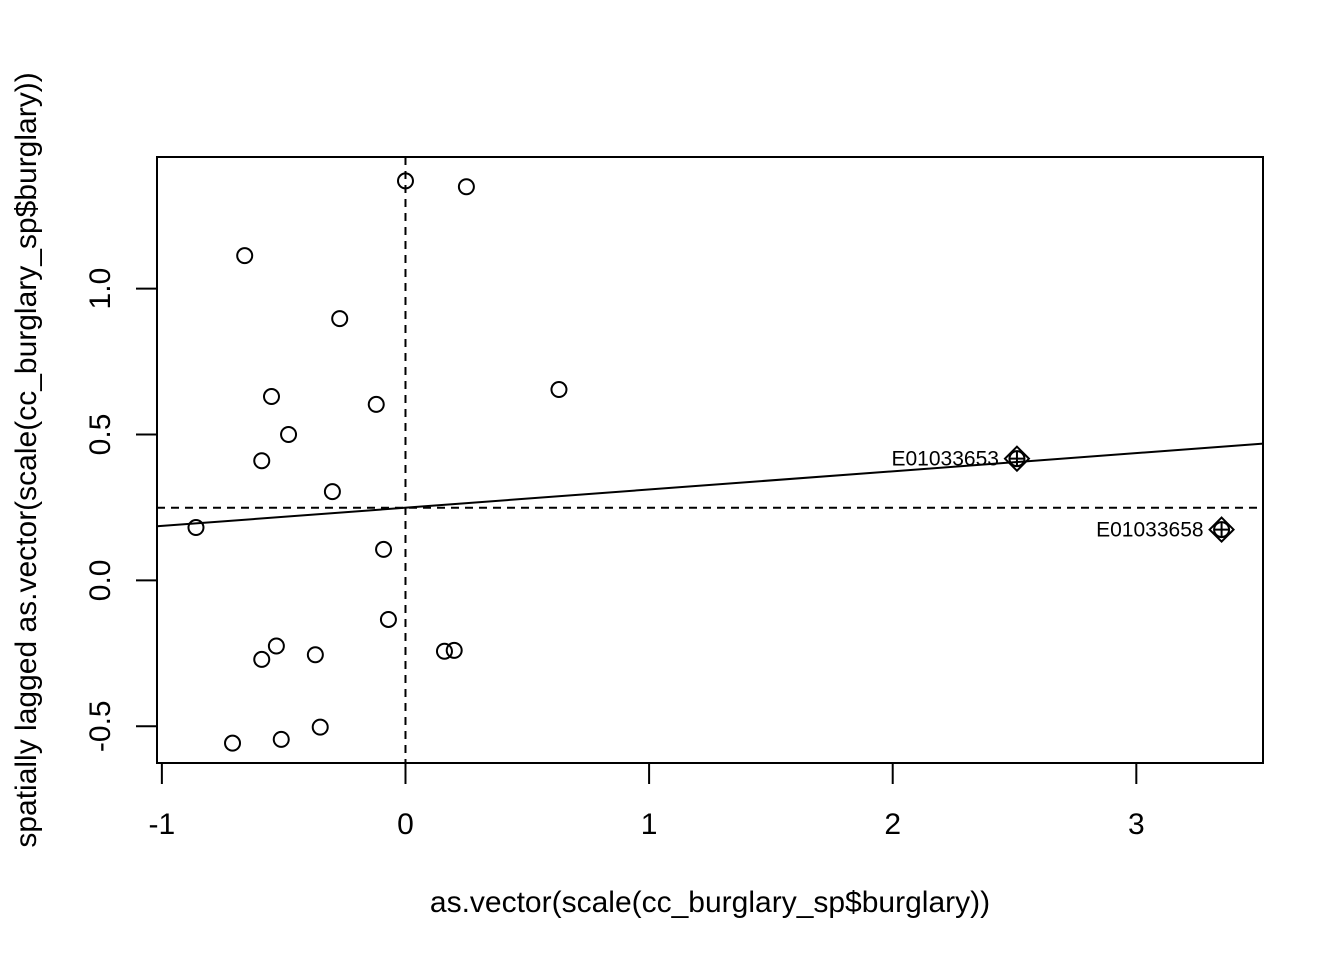 The image size is (1344, 960). What do you see at coordinates (100, 580) in the screenshot?
I see `y-tick-label: 0.0` at bounding box center [100, 580].